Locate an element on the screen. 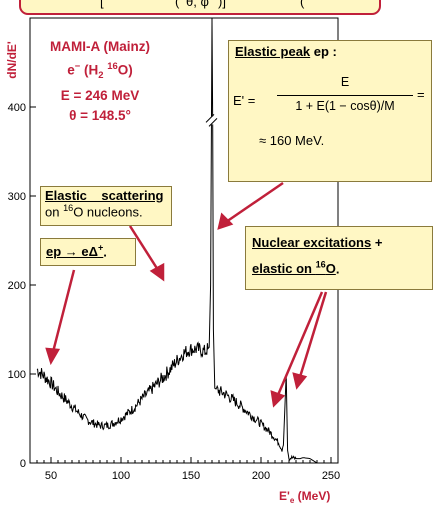  arrow-delta is located at coordinates (63, 311).